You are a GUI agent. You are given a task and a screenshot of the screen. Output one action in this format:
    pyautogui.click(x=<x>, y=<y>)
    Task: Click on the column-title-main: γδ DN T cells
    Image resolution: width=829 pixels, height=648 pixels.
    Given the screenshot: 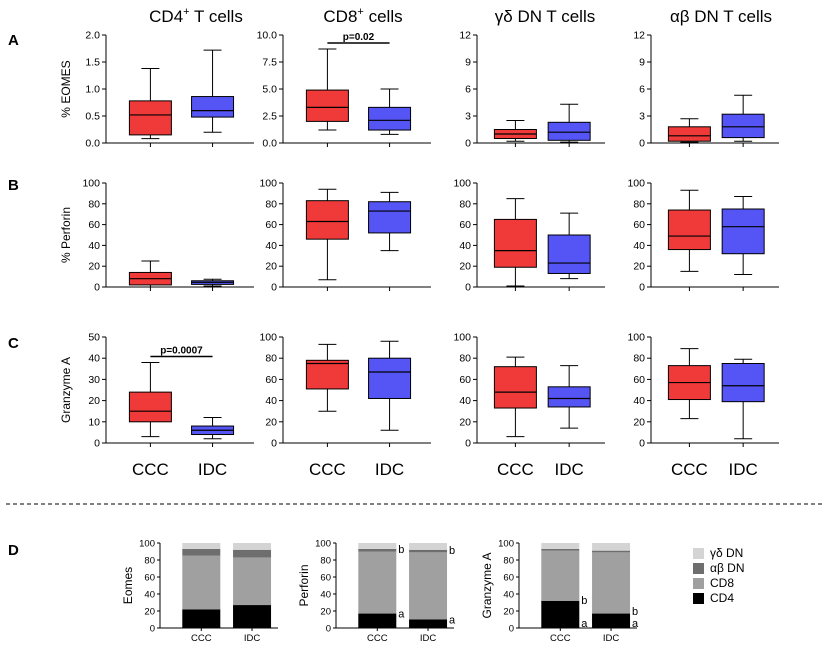 What is the action you would take?
    pyautogui.click(x=545, y=16)
    